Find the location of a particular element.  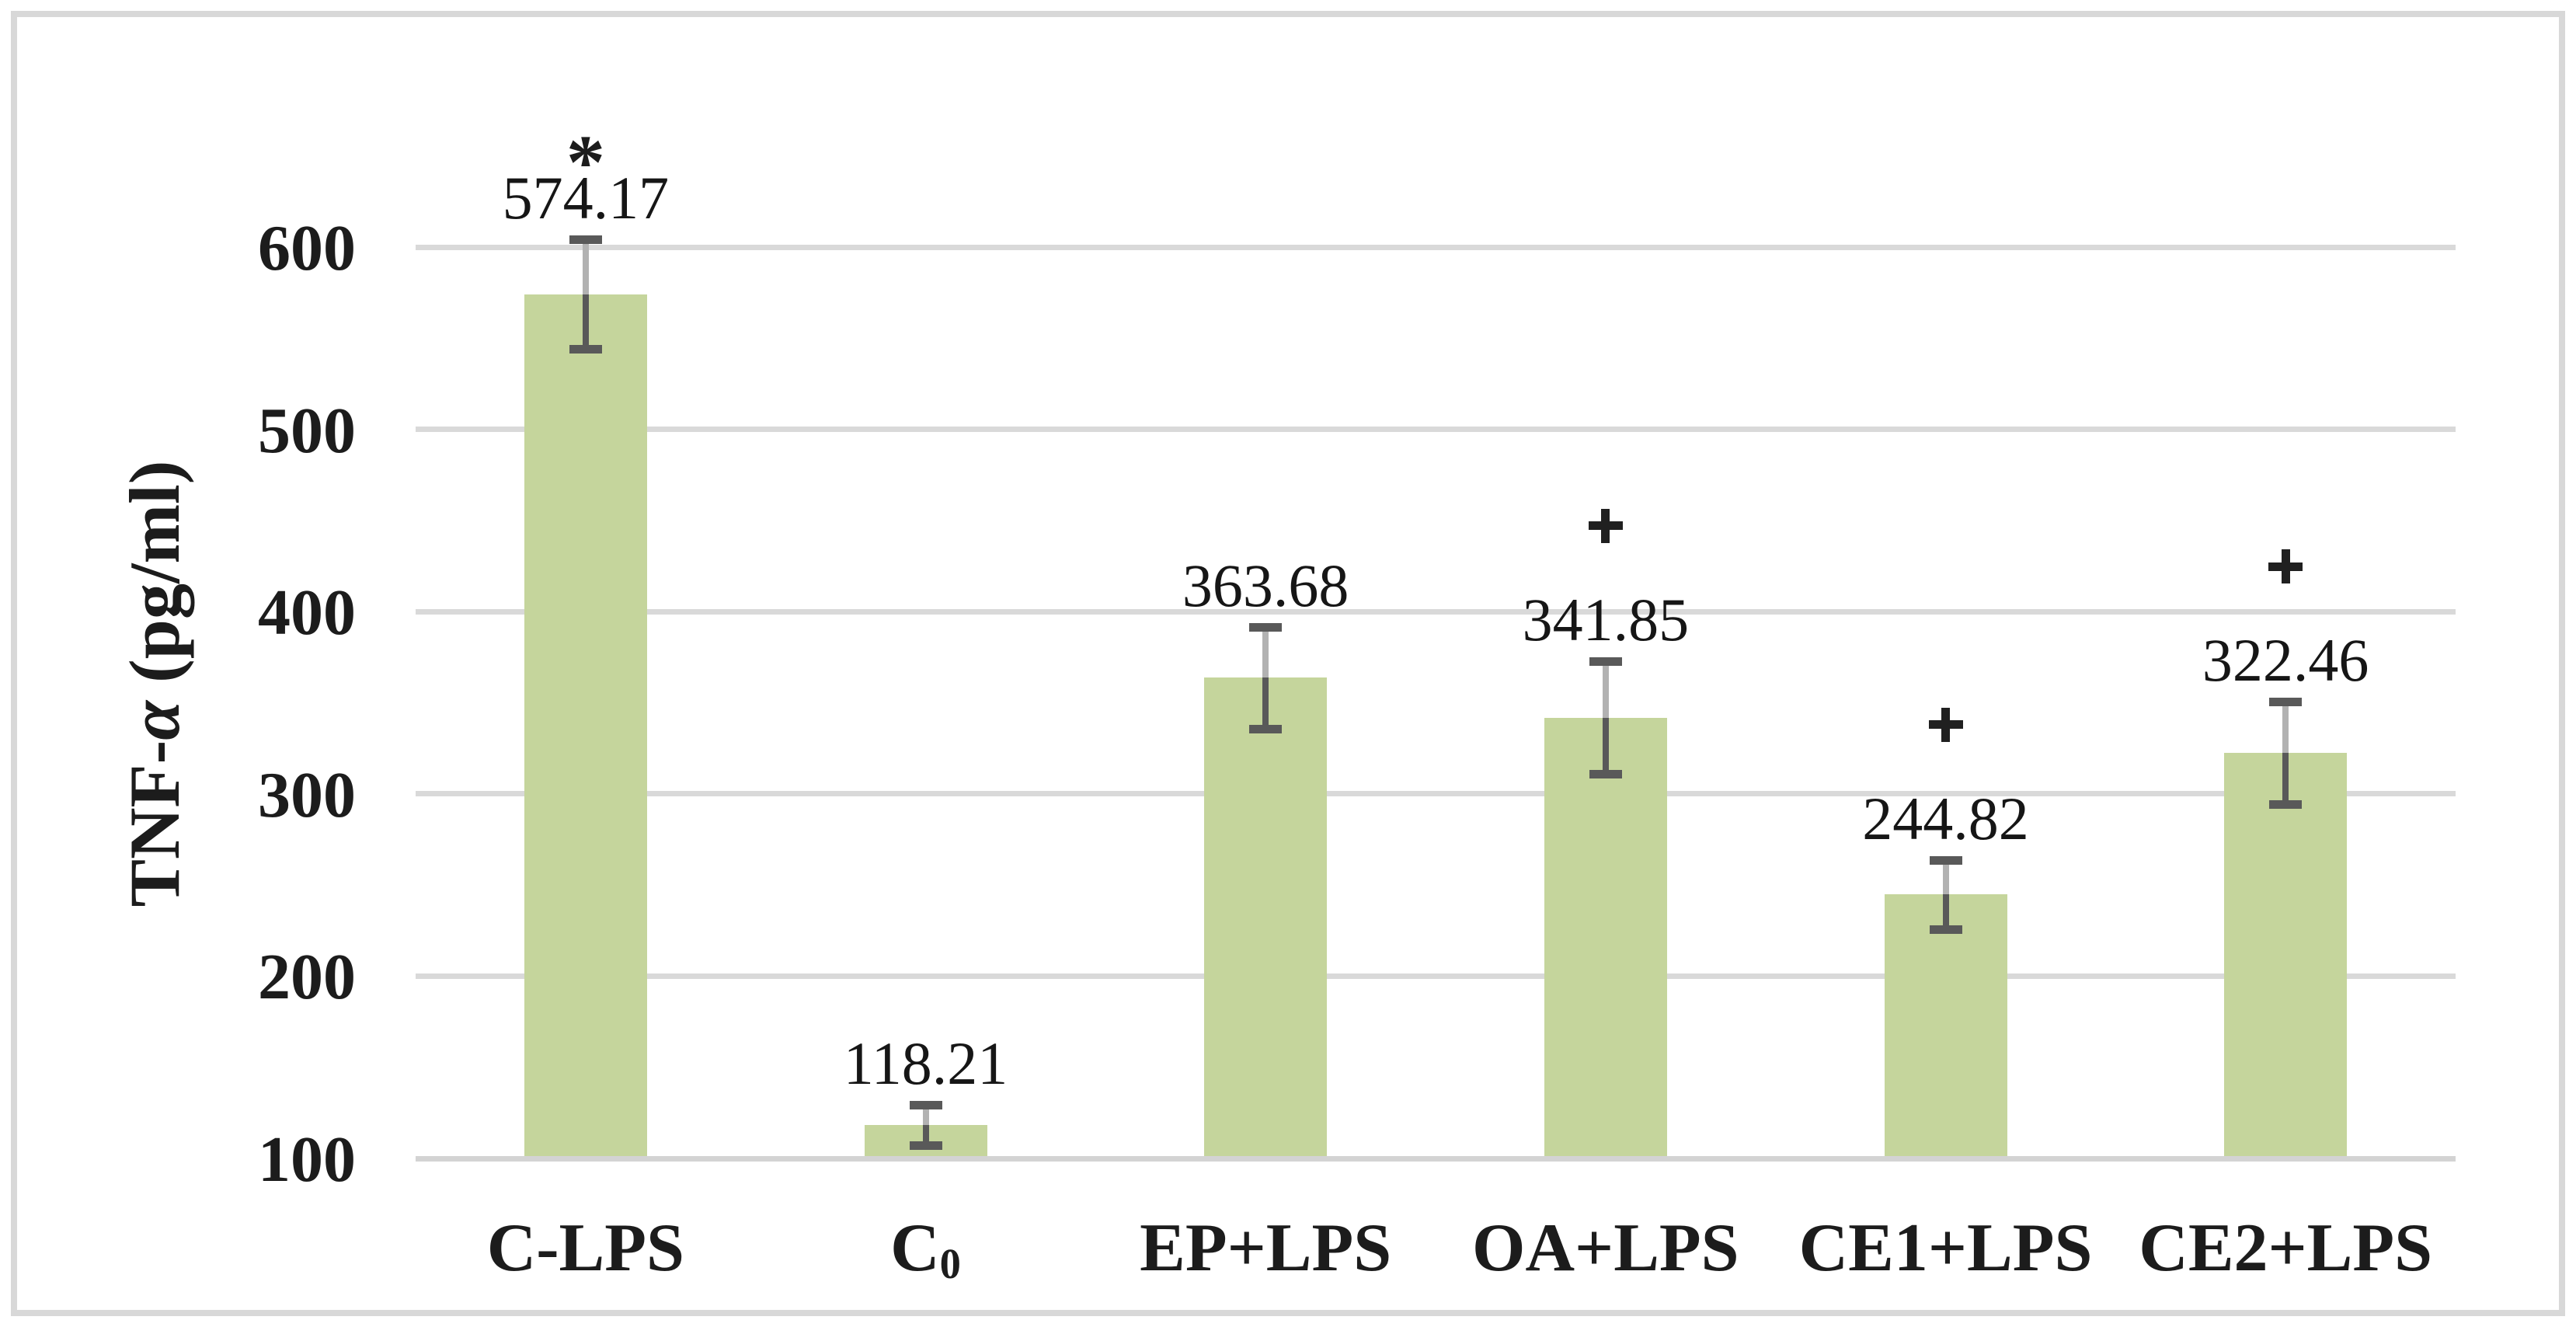

y-tick-label: 200 is located at coordinates (307, 977).